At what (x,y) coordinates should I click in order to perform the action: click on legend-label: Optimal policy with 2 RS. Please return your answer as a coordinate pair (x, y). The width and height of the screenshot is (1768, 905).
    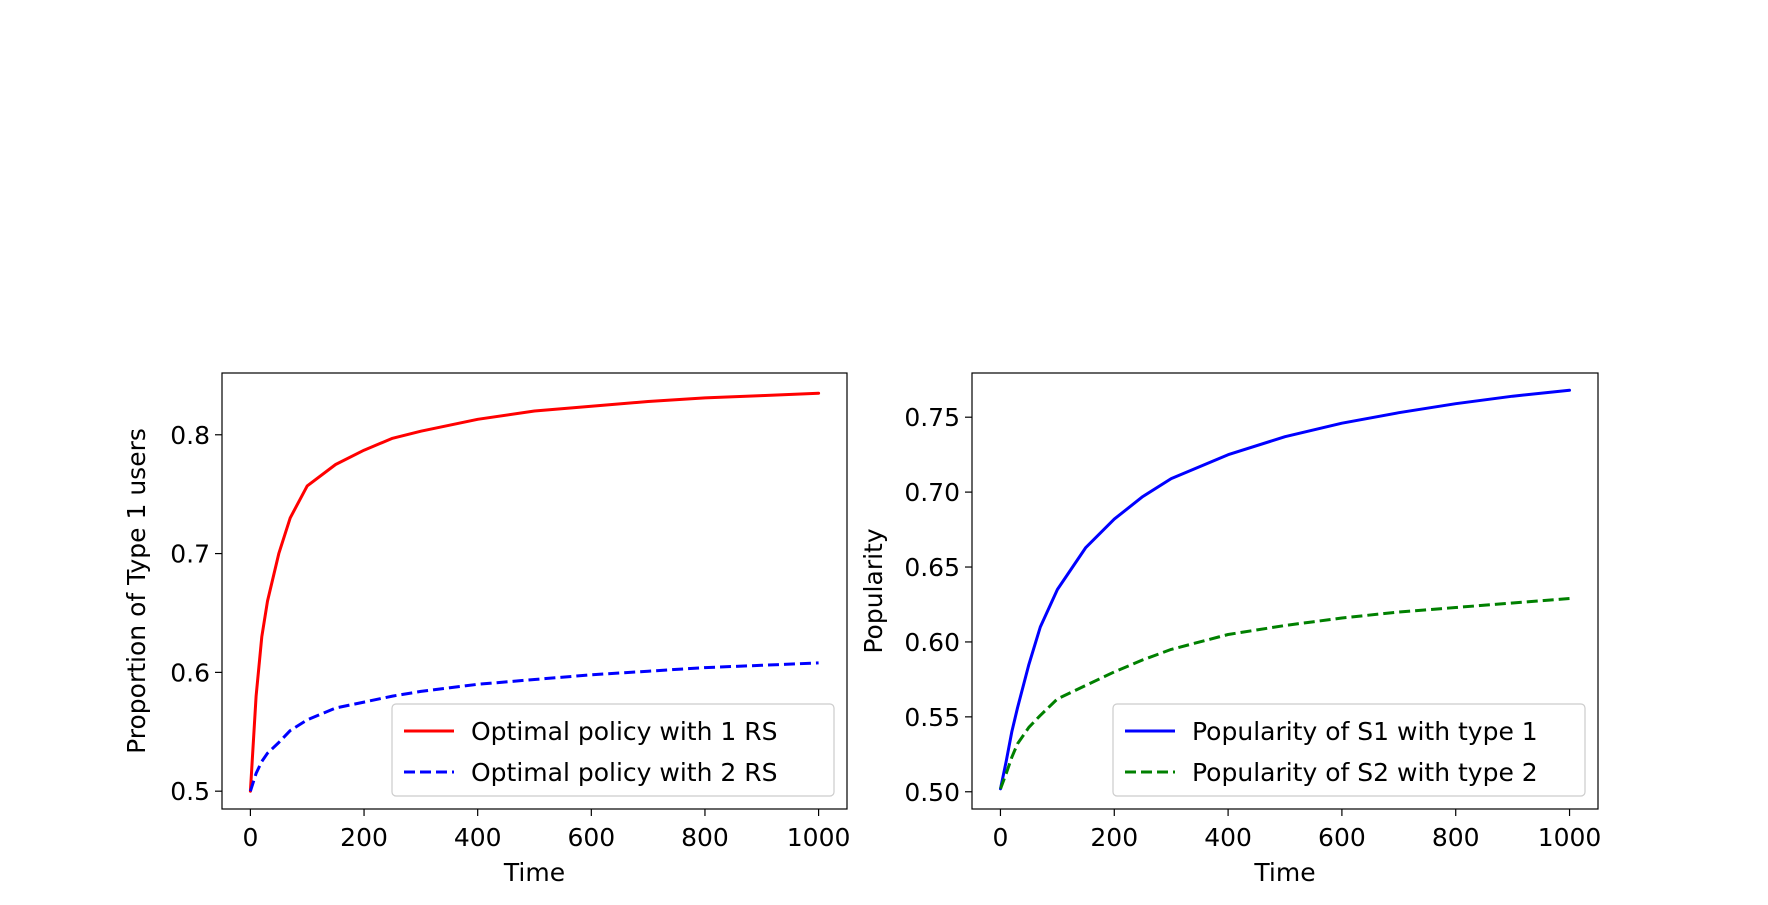
    Looking at the image, I should click on (624, 772).